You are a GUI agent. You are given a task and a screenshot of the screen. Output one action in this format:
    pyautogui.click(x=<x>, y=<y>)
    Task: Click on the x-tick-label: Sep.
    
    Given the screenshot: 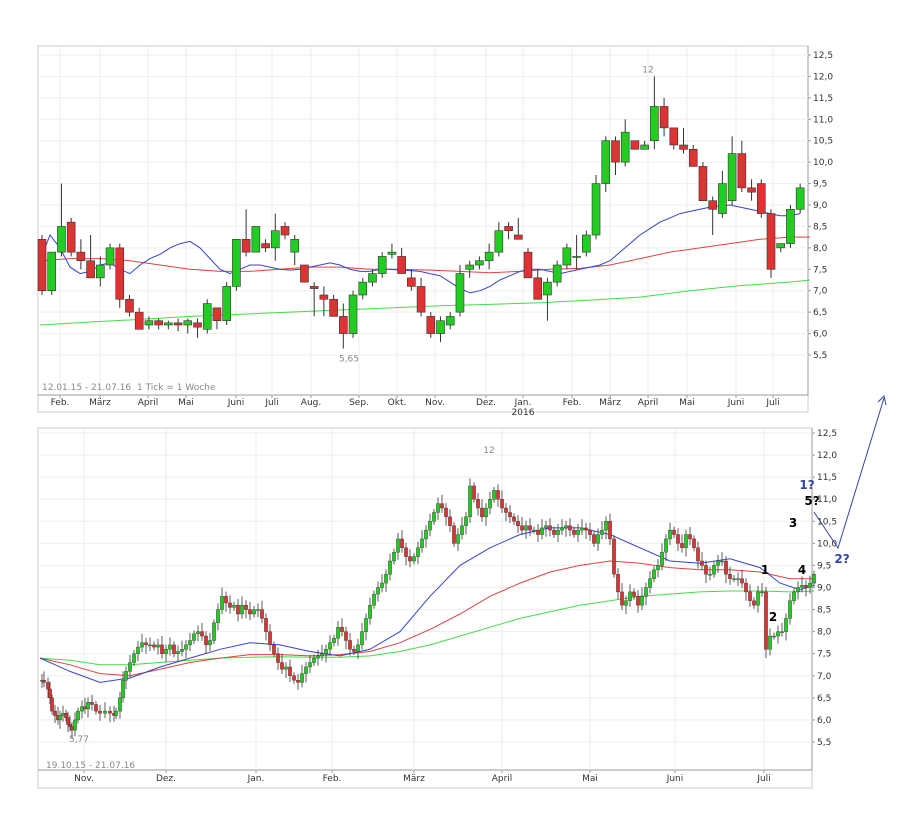 What is the action you would take?
    pyautogui.click(x=359, y=403)
    